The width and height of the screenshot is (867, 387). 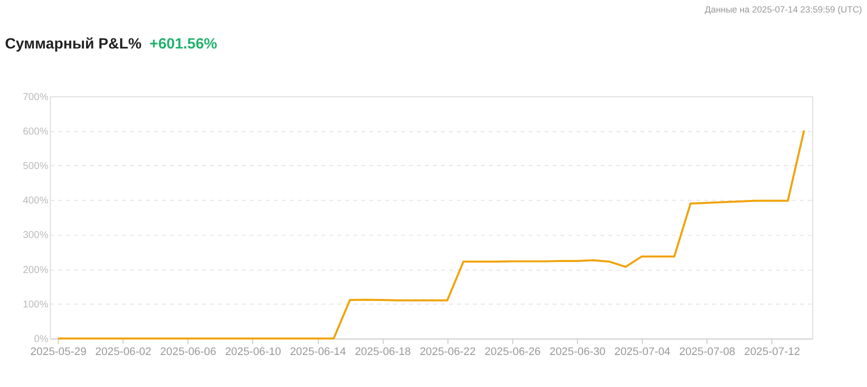 What do you see at coordinates (35, 236) in the screenshot?
I see `y-tick-label: 300%` at bounding box center [35, 236].